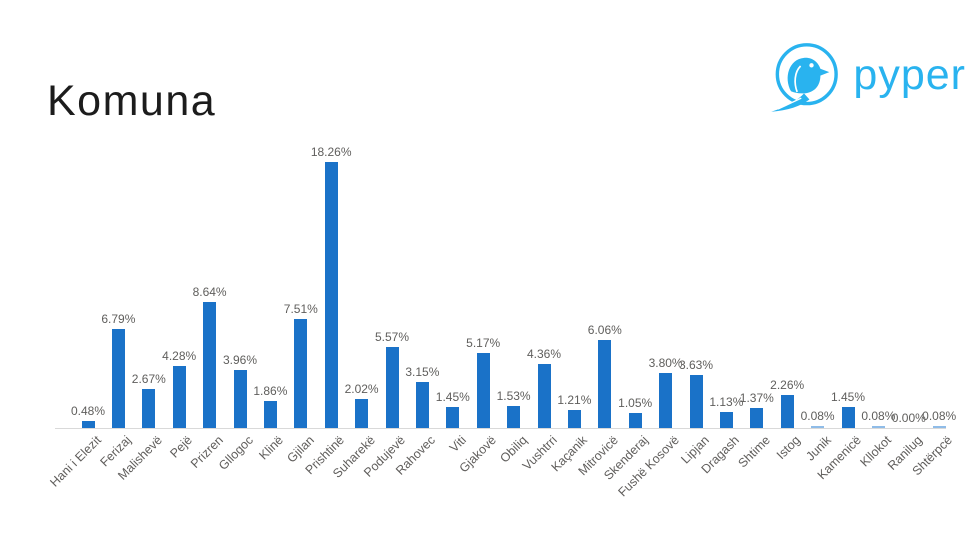  I want to click on pyper-brand-text: pyper, so click(909, 74).